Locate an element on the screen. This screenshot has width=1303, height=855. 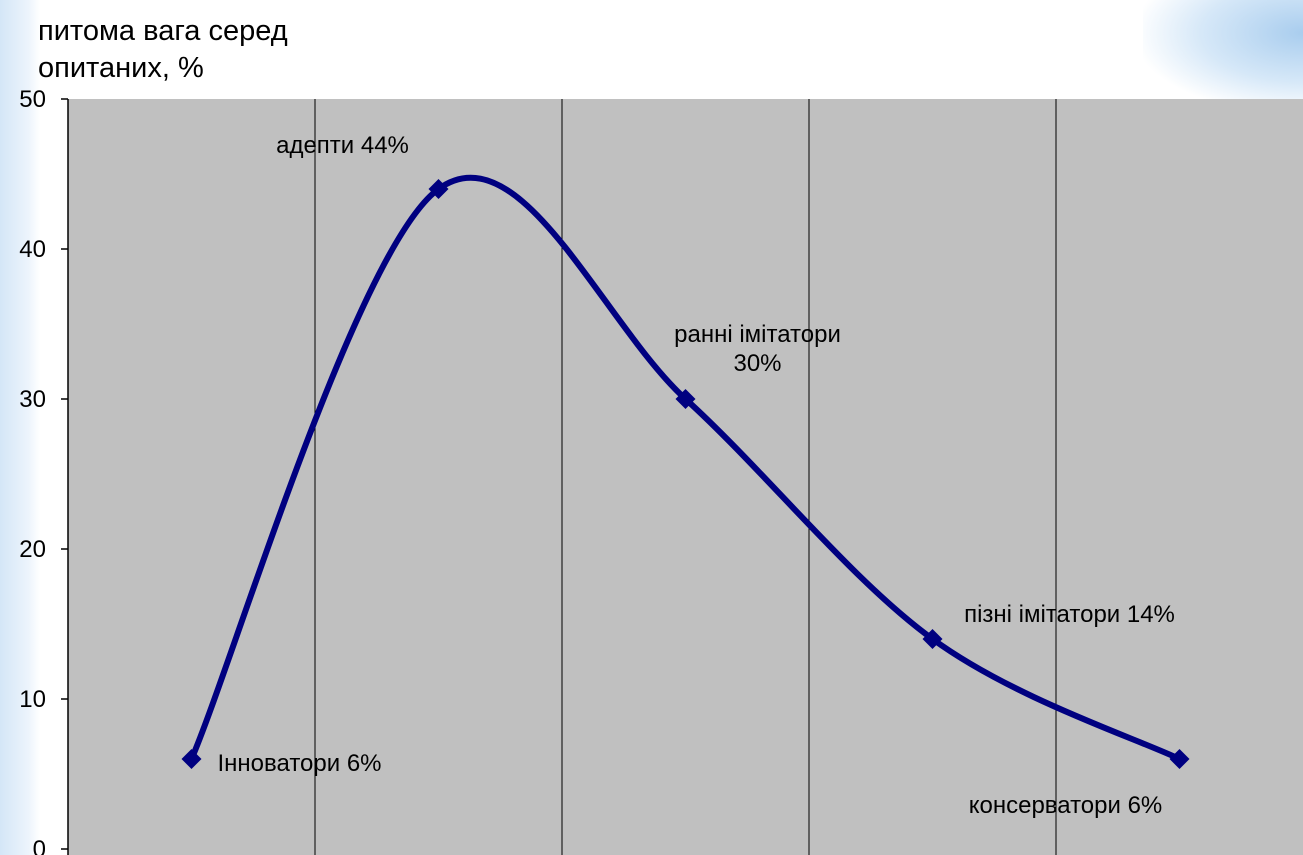
y-tick-label-50: 50 is located at coordinates (32, 99).